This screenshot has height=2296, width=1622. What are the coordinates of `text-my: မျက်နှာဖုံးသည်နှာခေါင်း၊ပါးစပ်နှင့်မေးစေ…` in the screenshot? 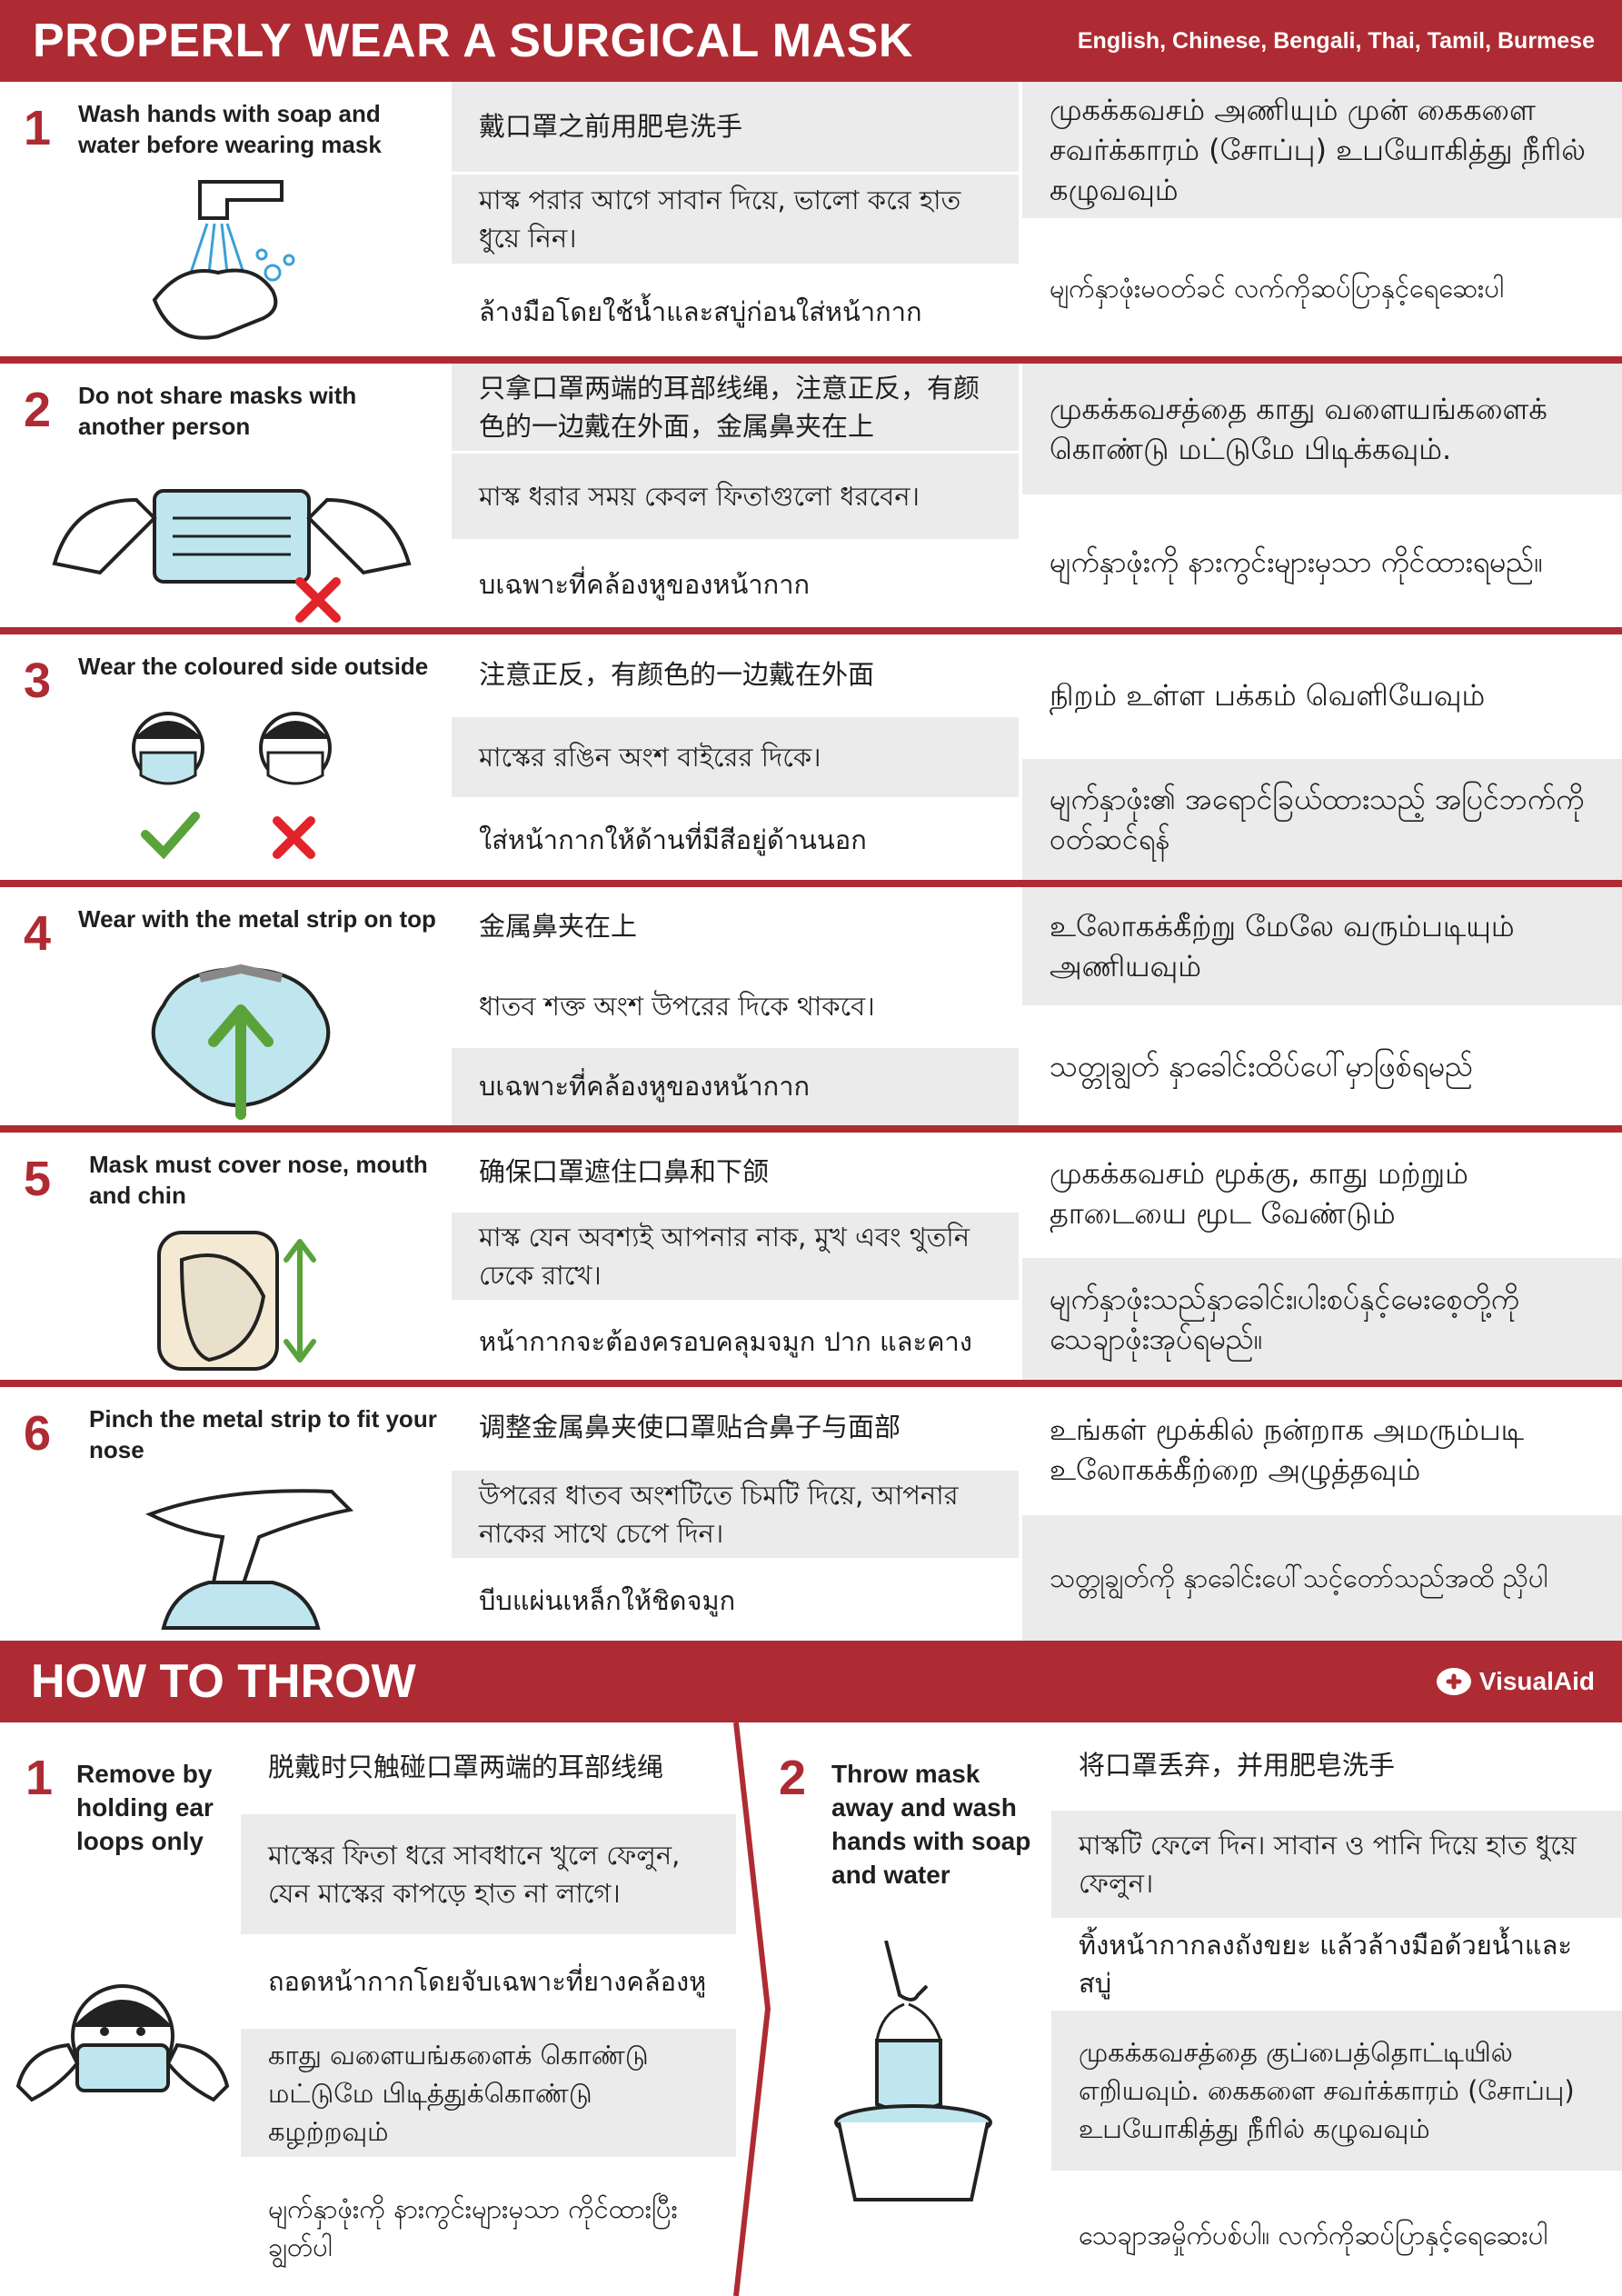 It's located at (1322, 1318).